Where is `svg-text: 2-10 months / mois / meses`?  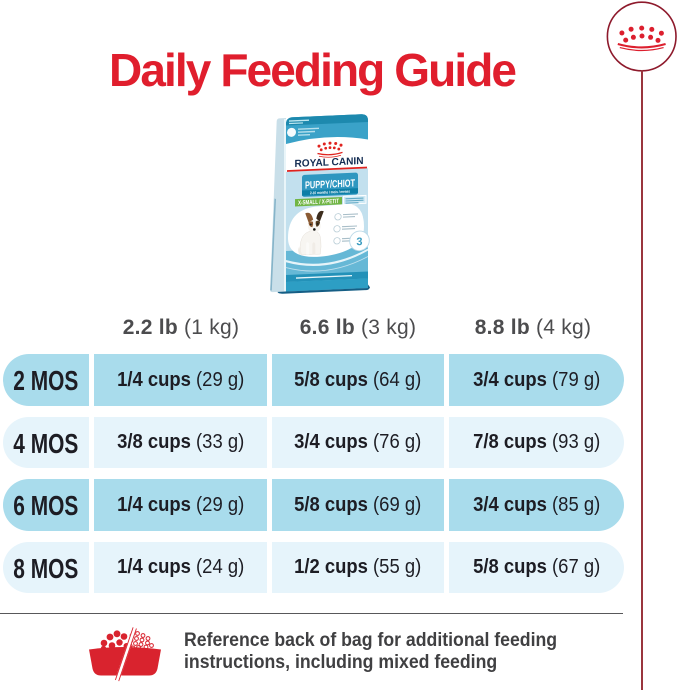 svg-text: 2-10 months / mois / meses is located at coordinates (330, 193).